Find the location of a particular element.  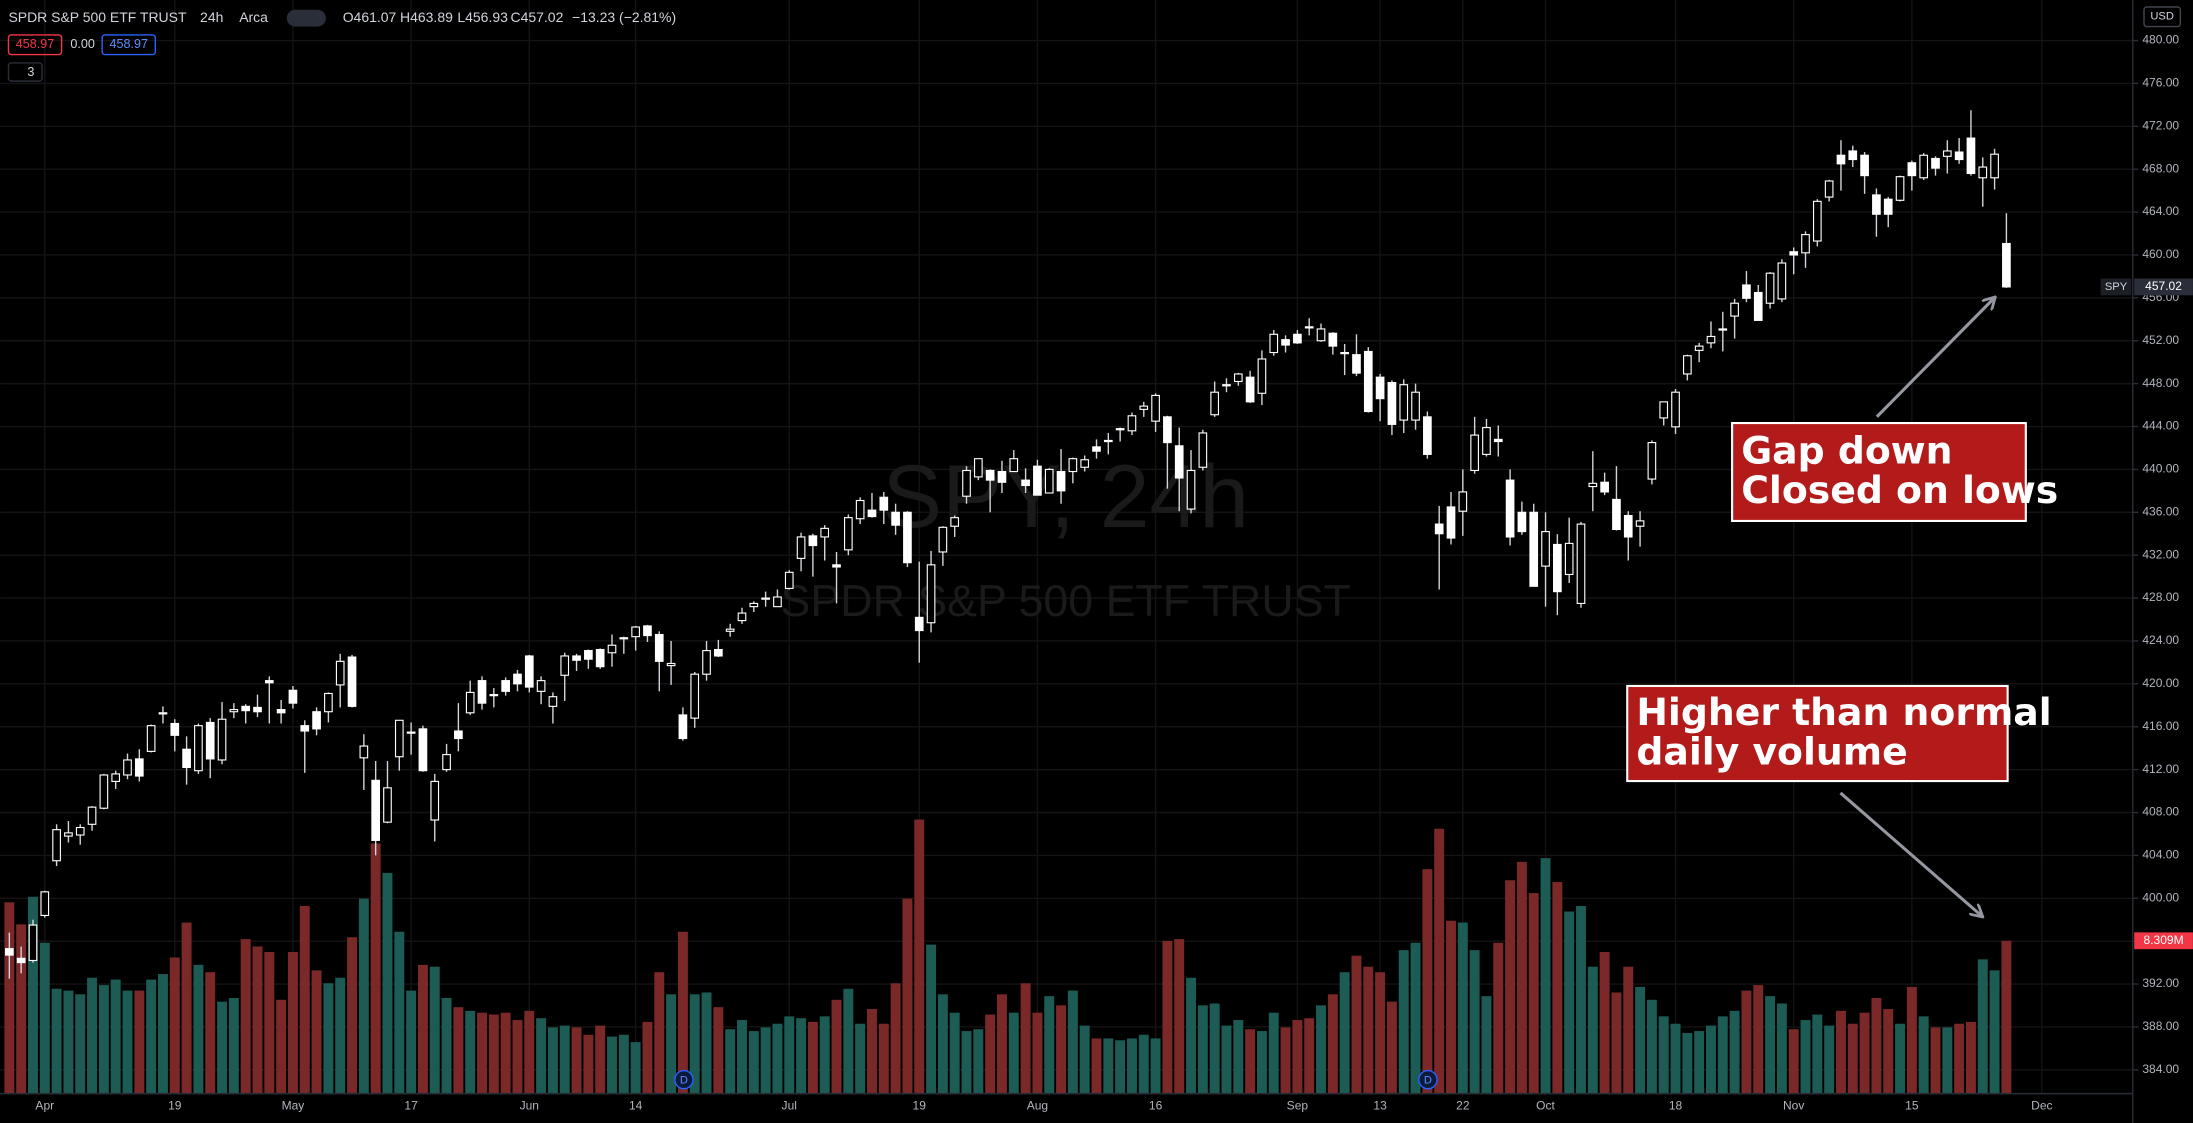

interval: 24h is located at coordinates (211, 17).